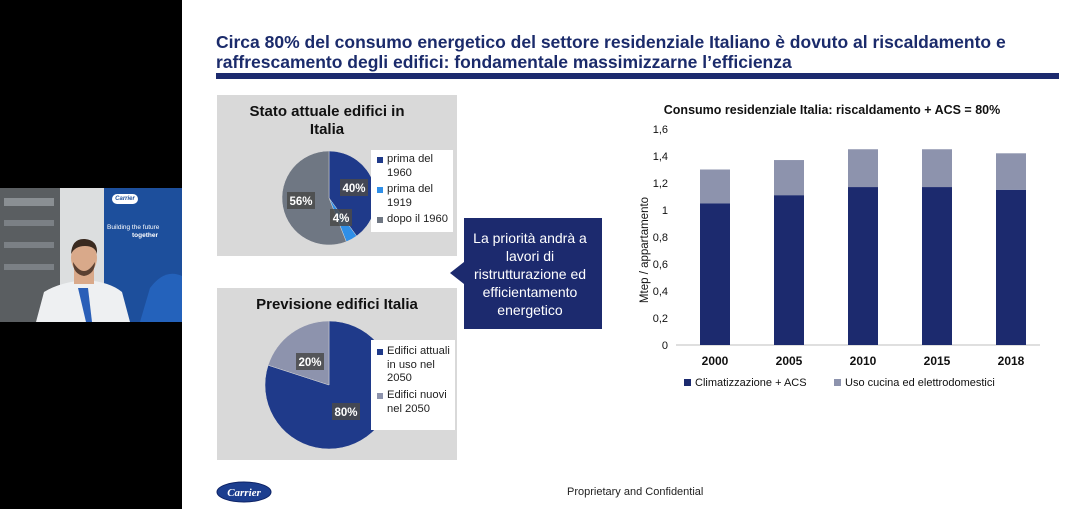 The image size is (1092, 509). I want to click on y-tick-label: 1,4, so click(660, 157).